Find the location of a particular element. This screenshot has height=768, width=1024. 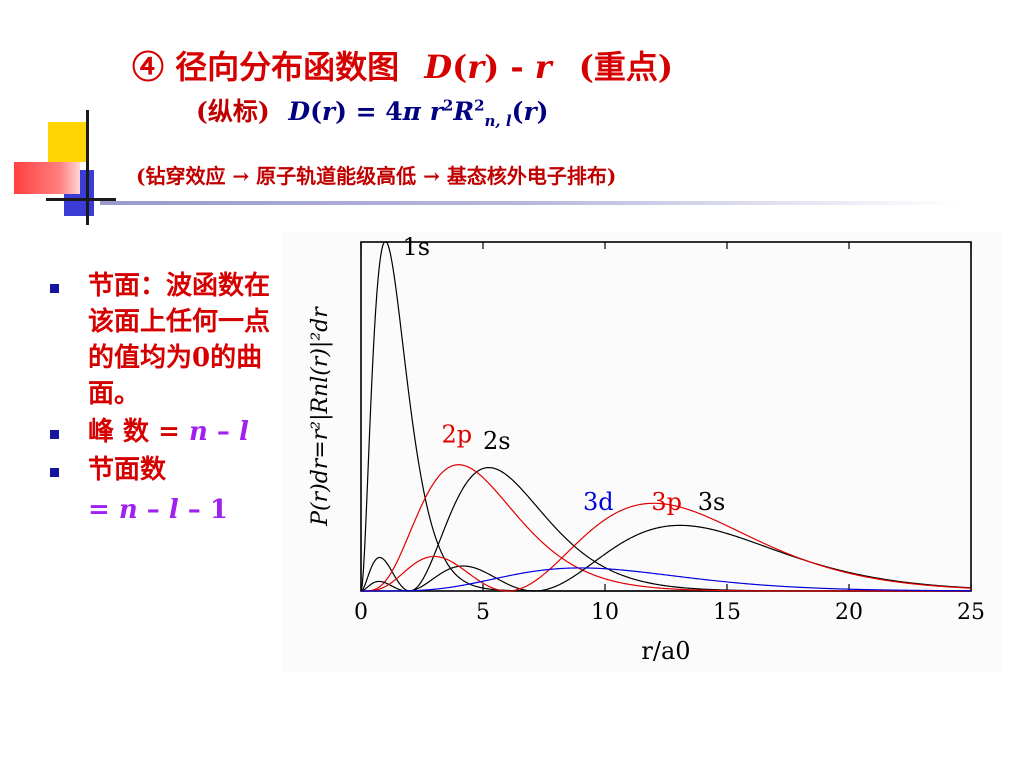

subtitle: (纵标) D(r) = 4π r2R2n, l(r) is located at coordinates (372, 111).